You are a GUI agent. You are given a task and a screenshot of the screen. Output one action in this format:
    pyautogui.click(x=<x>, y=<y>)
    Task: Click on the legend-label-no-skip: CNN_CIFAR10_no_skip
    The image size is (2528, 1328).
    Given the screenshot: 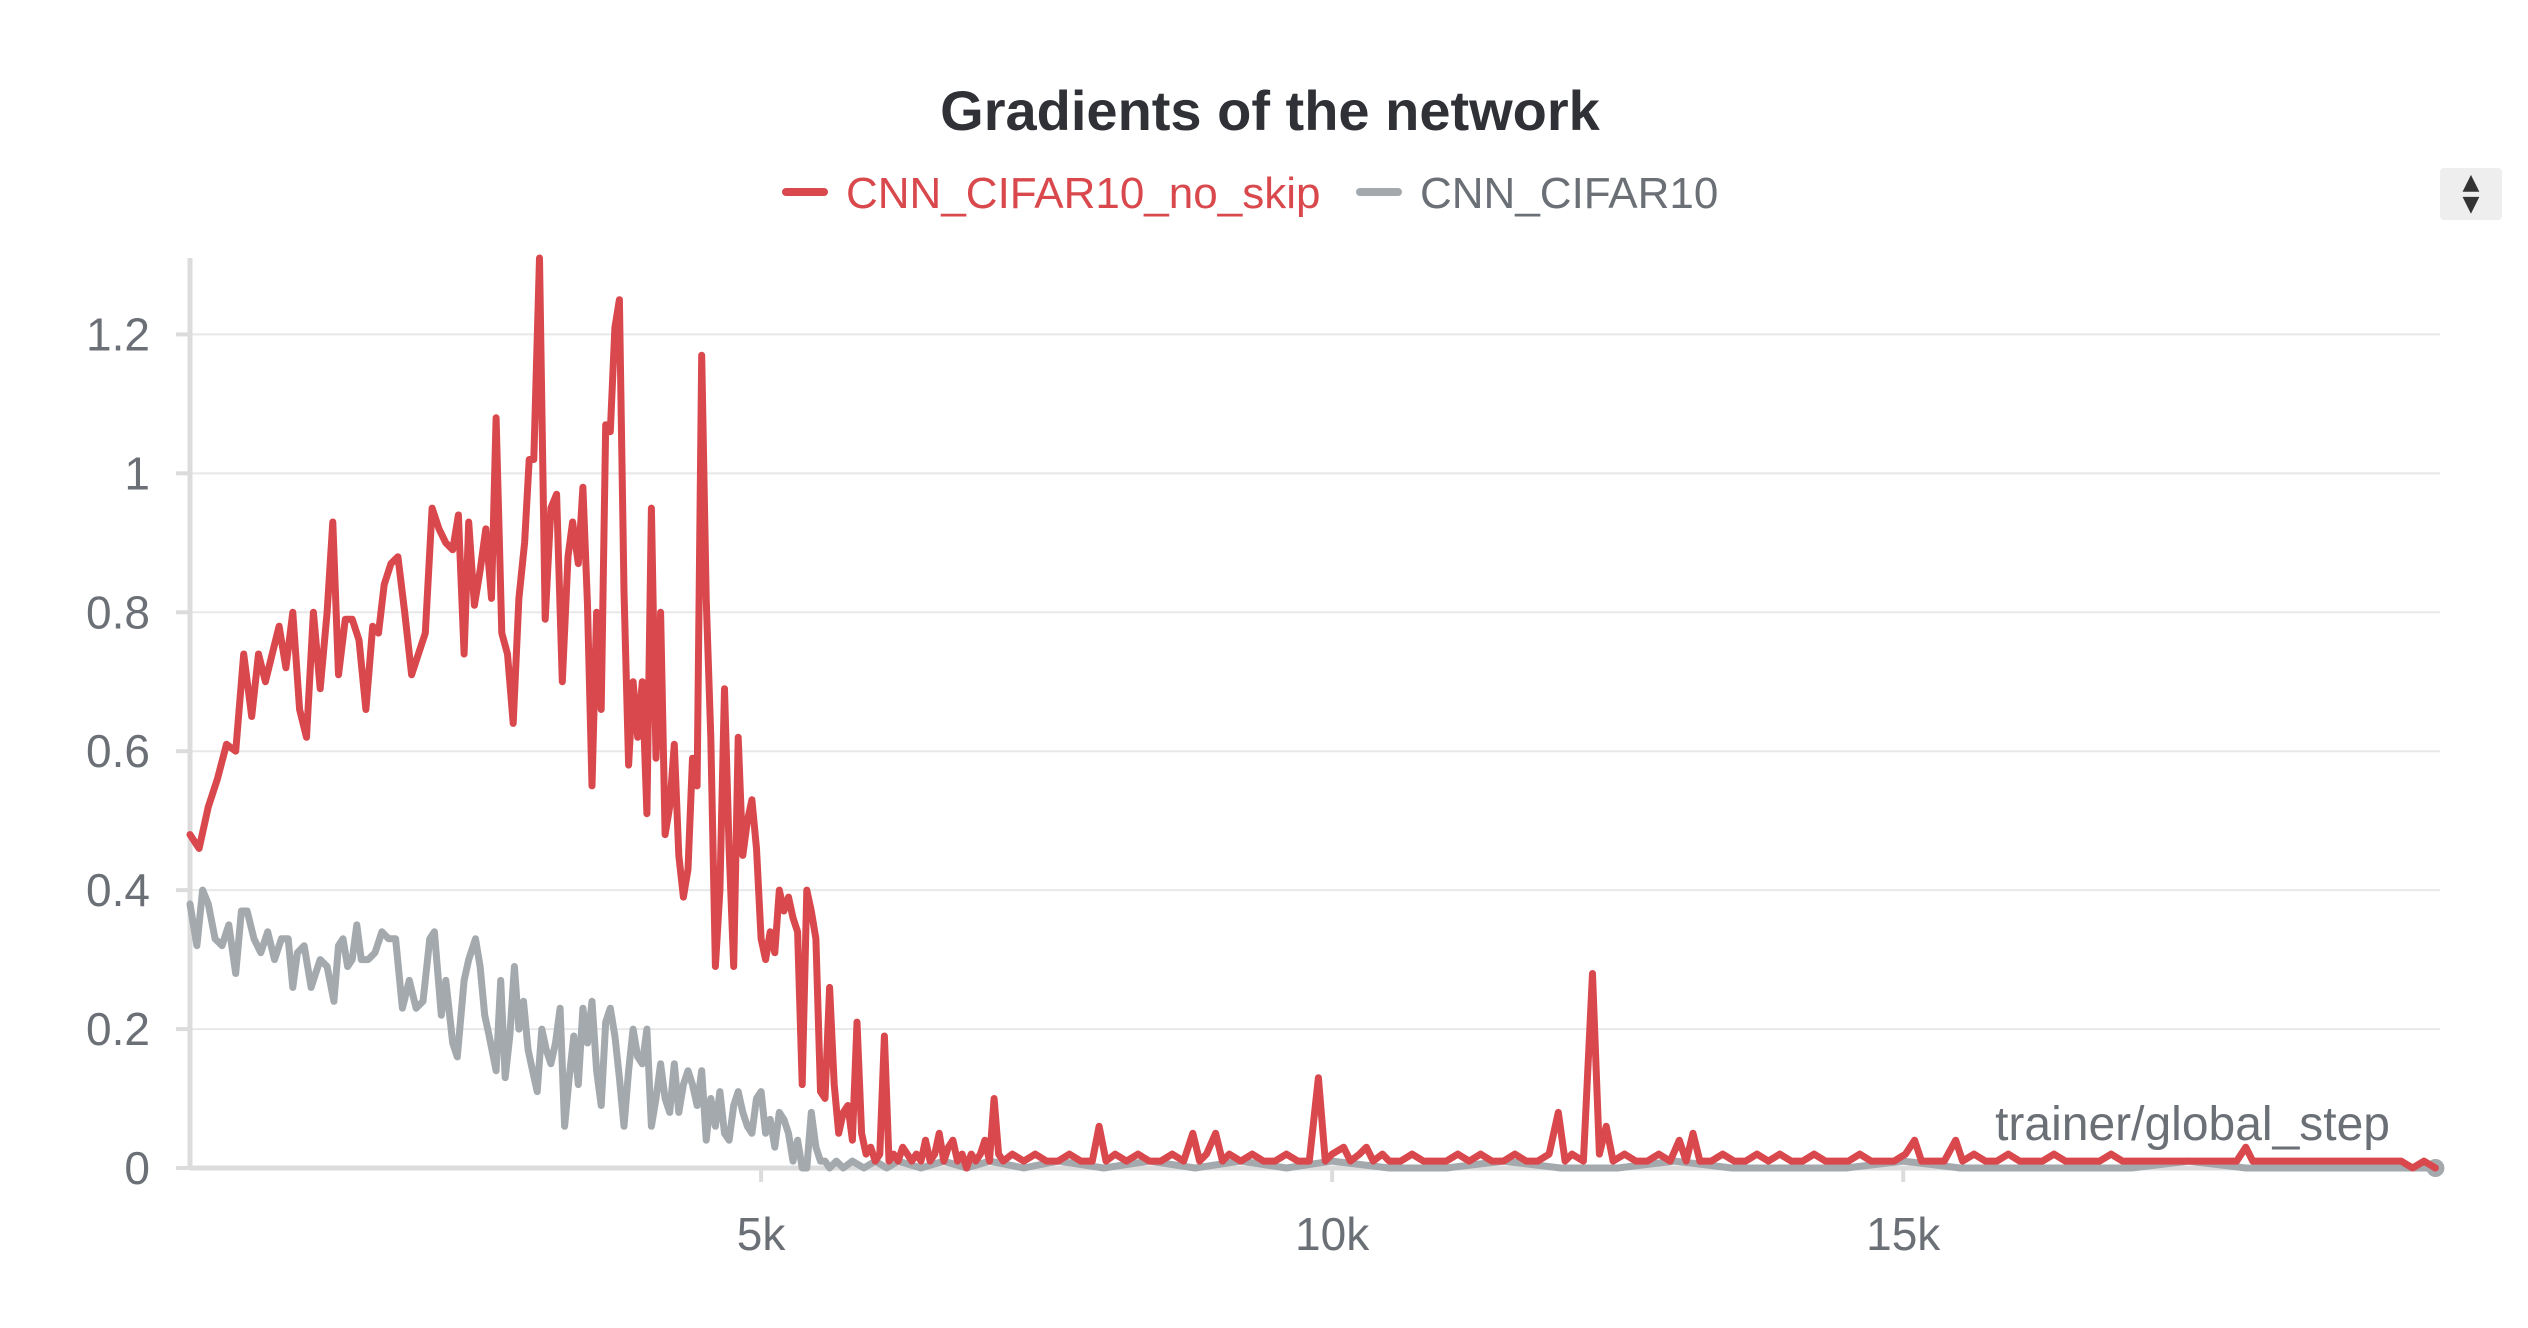 What is the action you would take?
    pyautogui.click(x=1083, y=193)
    